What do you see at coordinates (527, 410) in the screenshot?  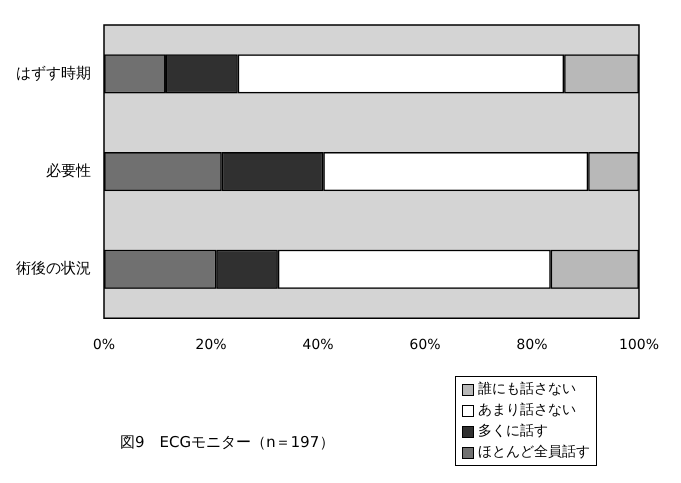 I see `legend-label: あまり話さない` at bounding box center [527, 410].